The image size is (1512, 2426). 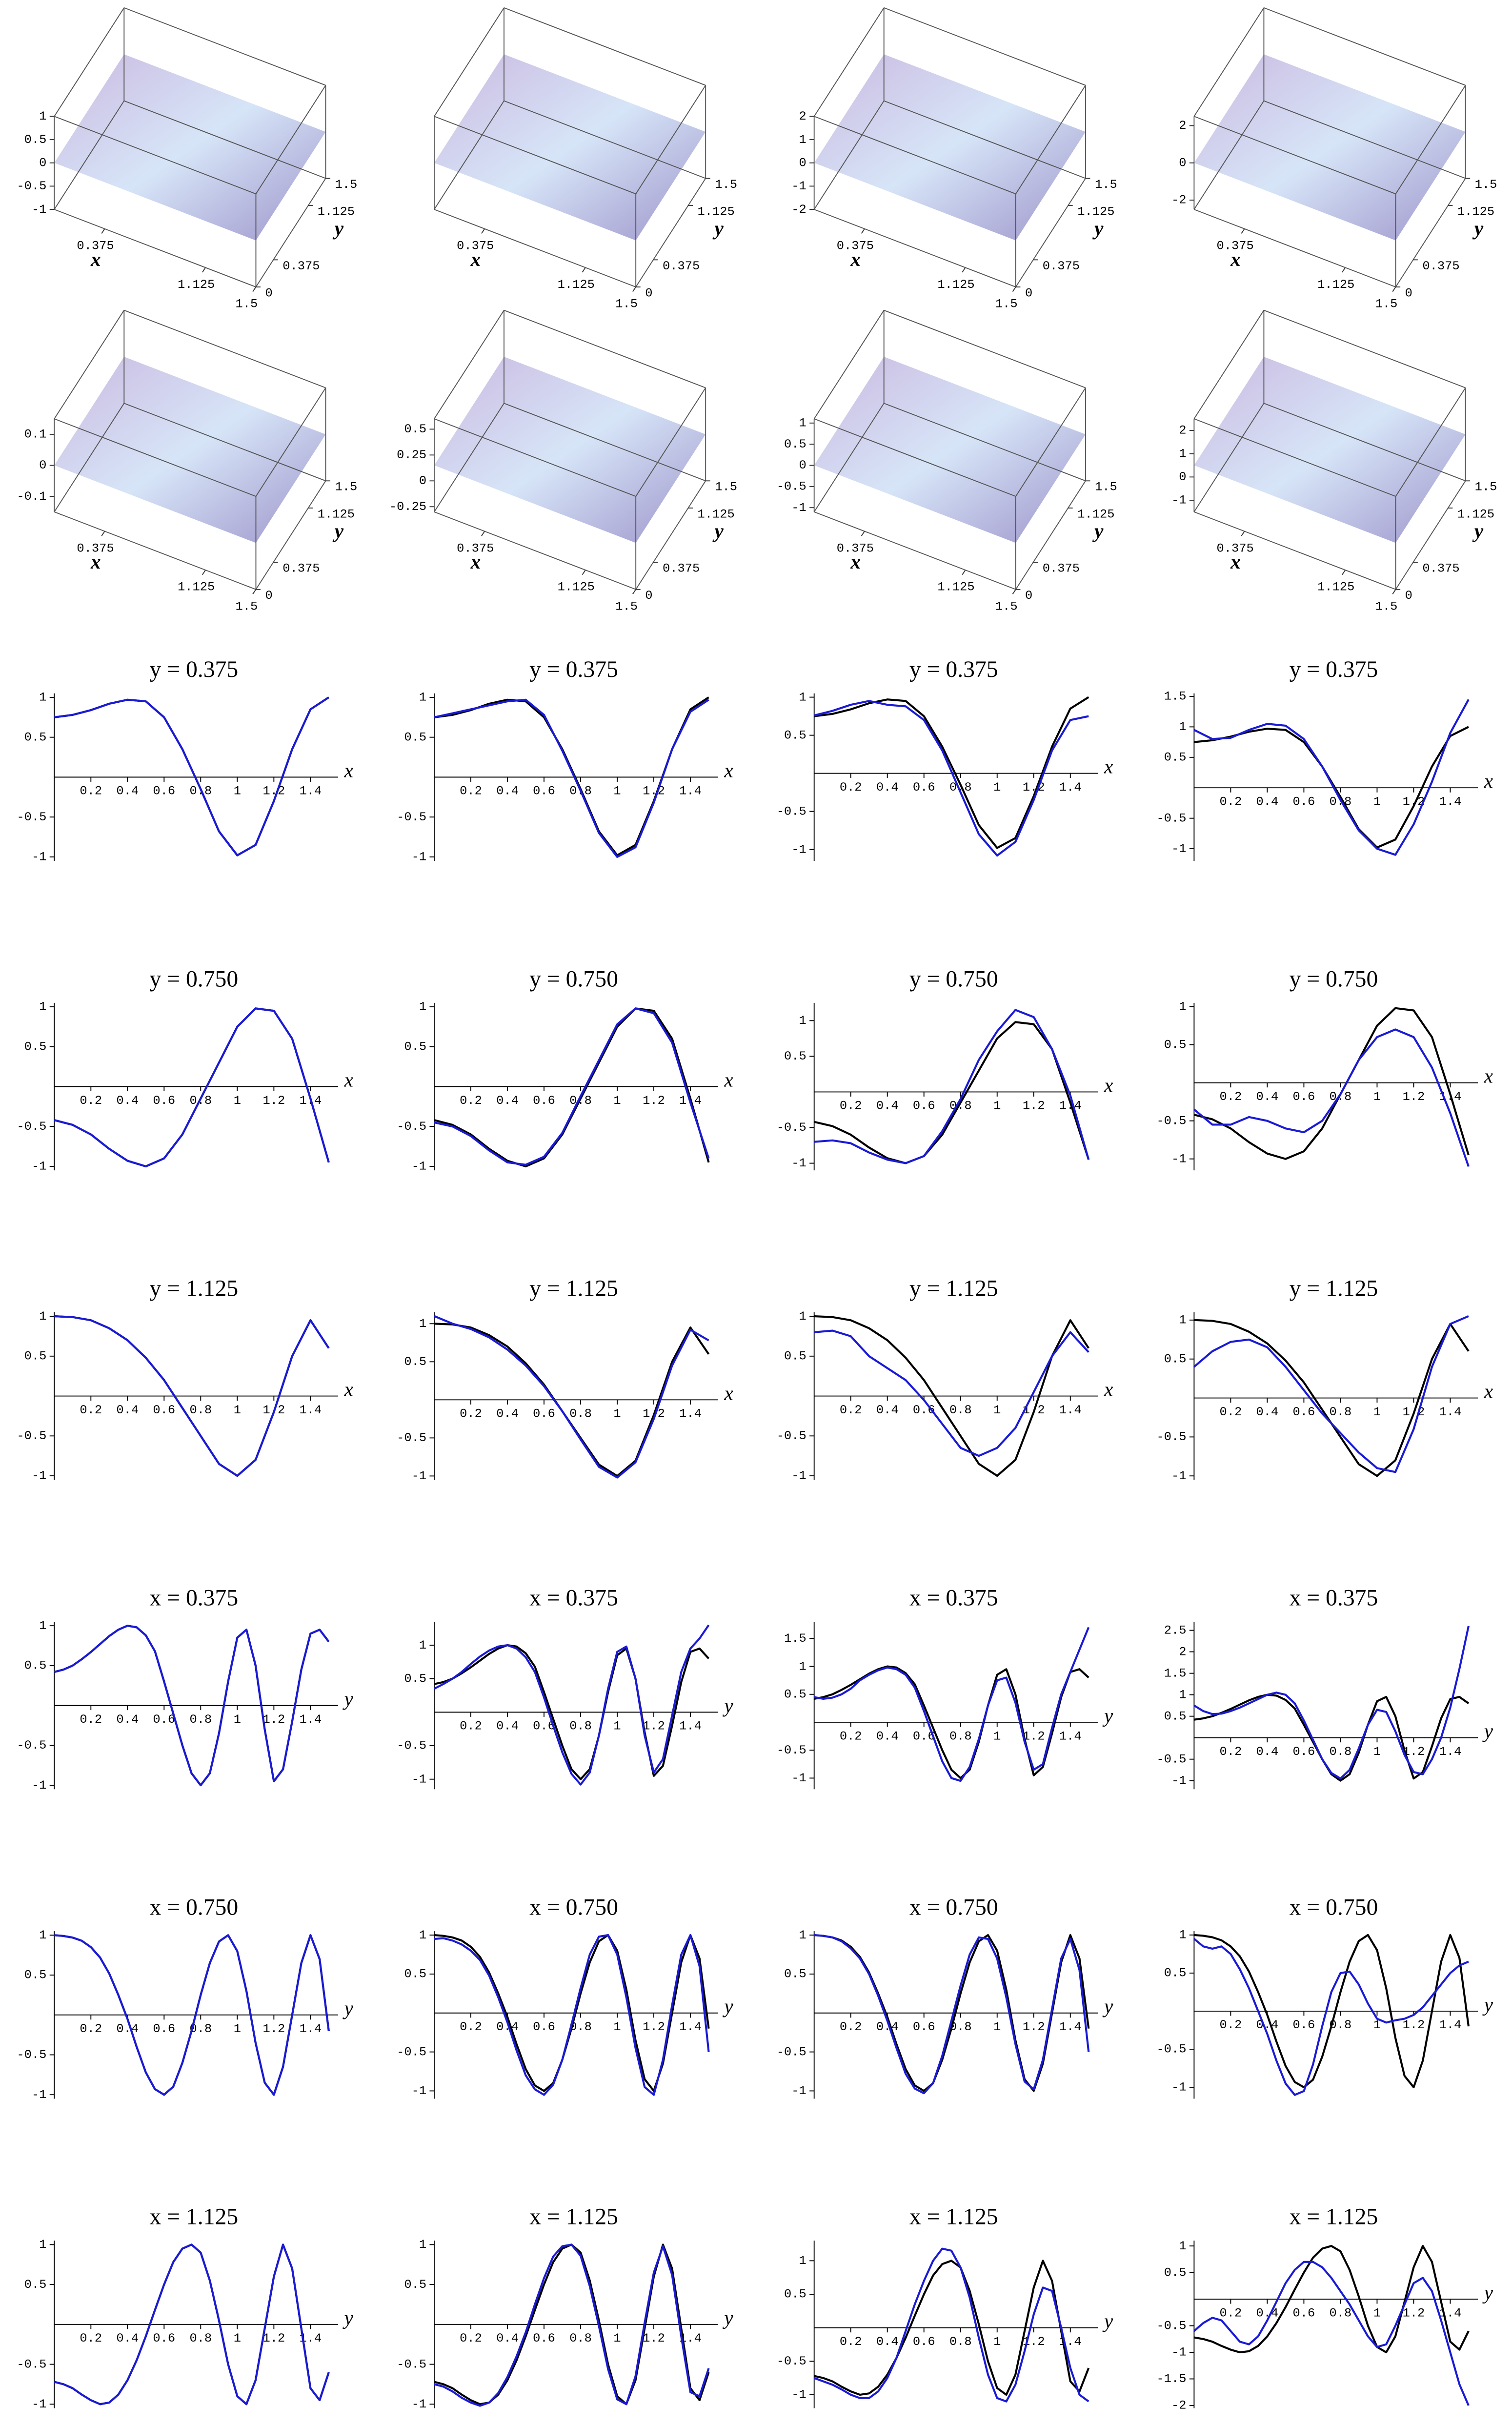 I want to click on chart-title: x = 0.750, so click(x=1334, y=1907).